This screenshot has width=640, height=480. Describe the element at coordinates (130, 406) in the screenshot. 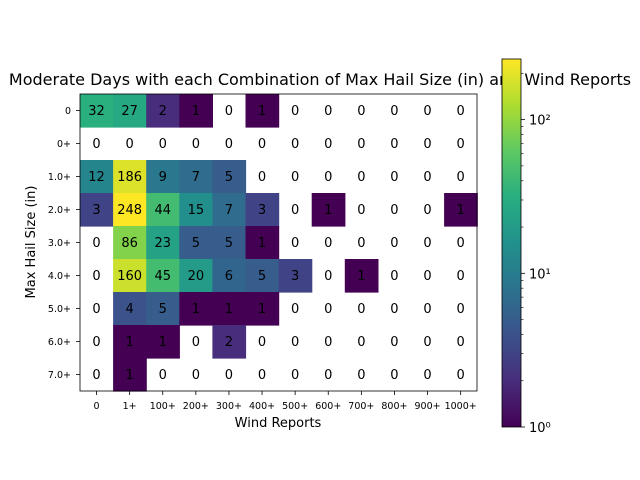

I see `x-tick-label: 1+` at that location.